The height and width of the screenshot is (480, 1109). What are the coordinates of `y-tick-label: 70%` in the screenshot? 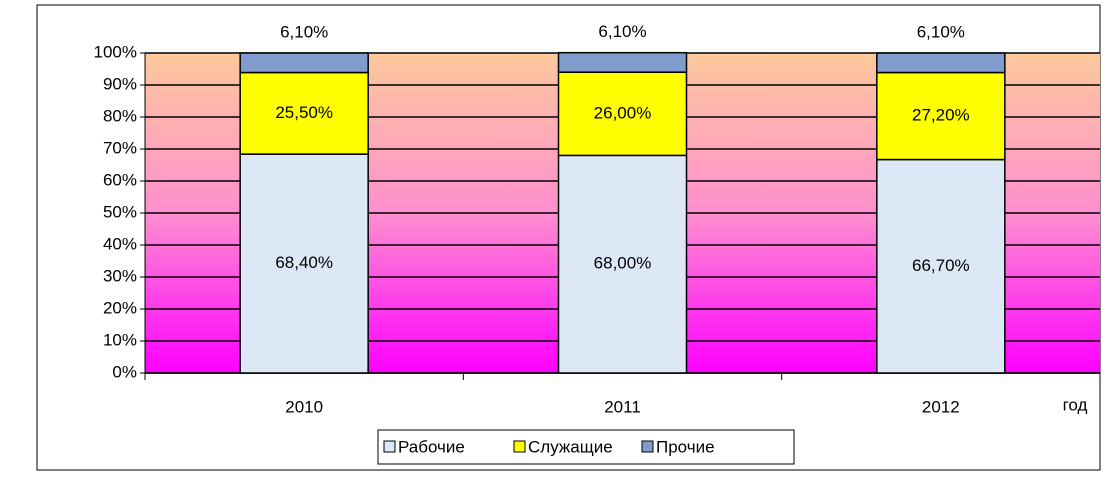 It's located at (120, 147).